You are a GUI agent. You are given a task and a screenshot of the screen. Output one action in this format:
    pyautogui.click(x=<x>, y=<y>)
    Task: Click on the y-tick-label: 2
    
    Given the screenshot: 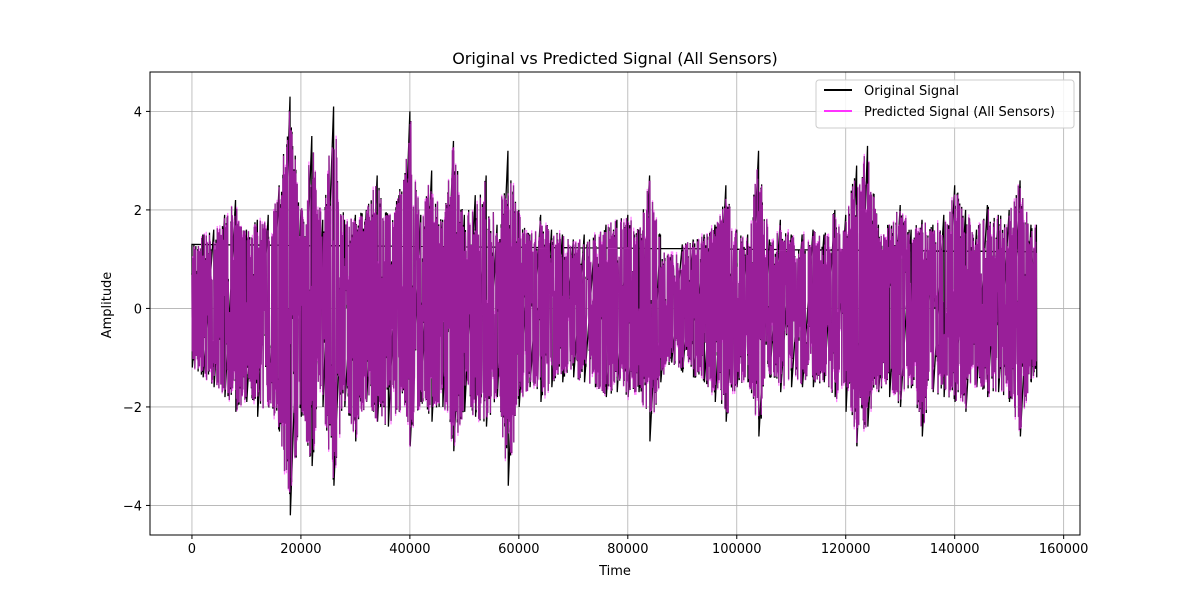 What is the action you would take?
    pyautogui.click(x=138, y=211)
    